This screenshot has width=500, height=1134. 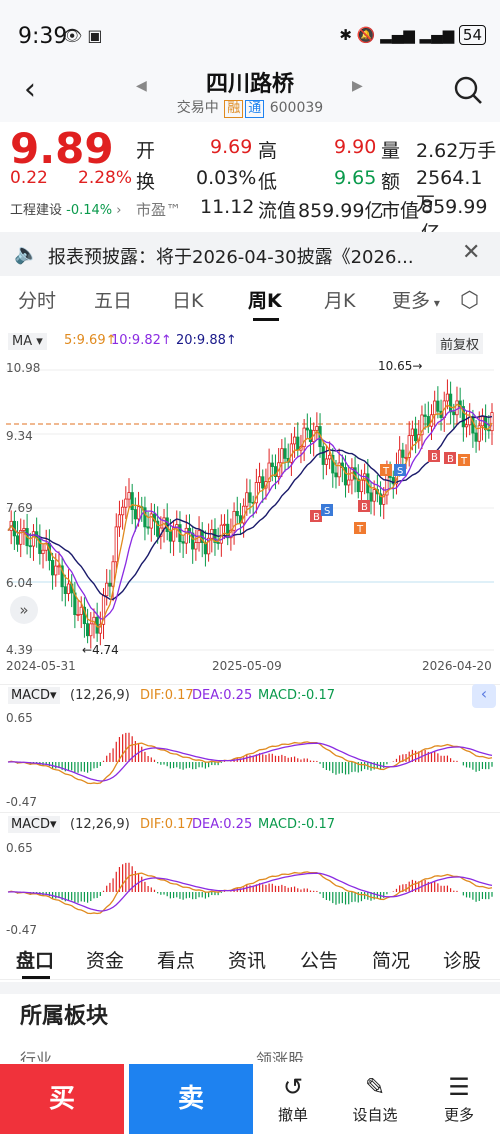 What do you see at coordinates (464, 461) in the screenshot?
I see `marker-t: T` at bounding box center [464, 461].